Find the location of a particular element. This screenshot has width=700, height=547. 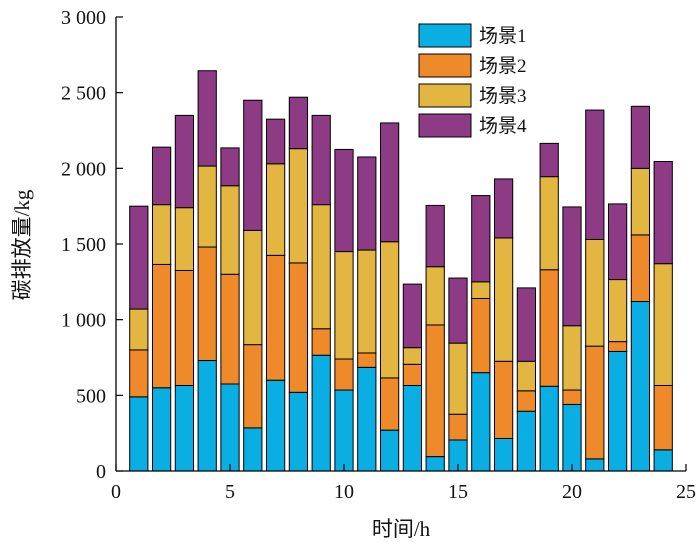

bar-segment-4-t1 is located at coordinates (139, 257).